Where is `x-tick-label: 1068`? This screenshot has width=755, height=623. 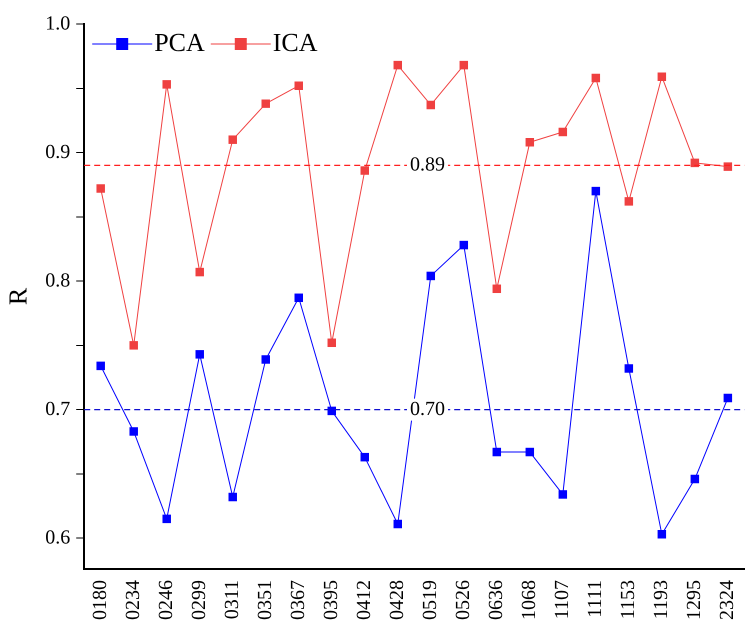 x-tick-label: 1068 is located at coordinates (529, 600).